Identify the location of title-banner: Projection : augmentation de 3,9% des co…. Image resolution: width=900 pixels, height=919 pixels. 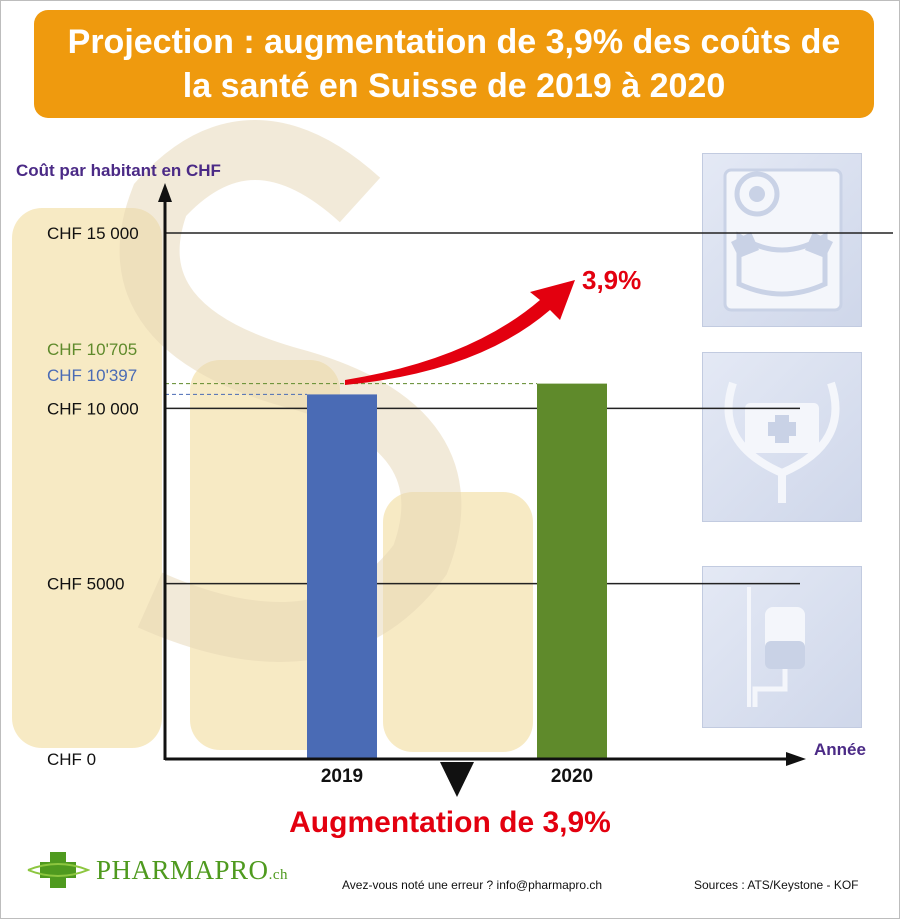
(454, 64).